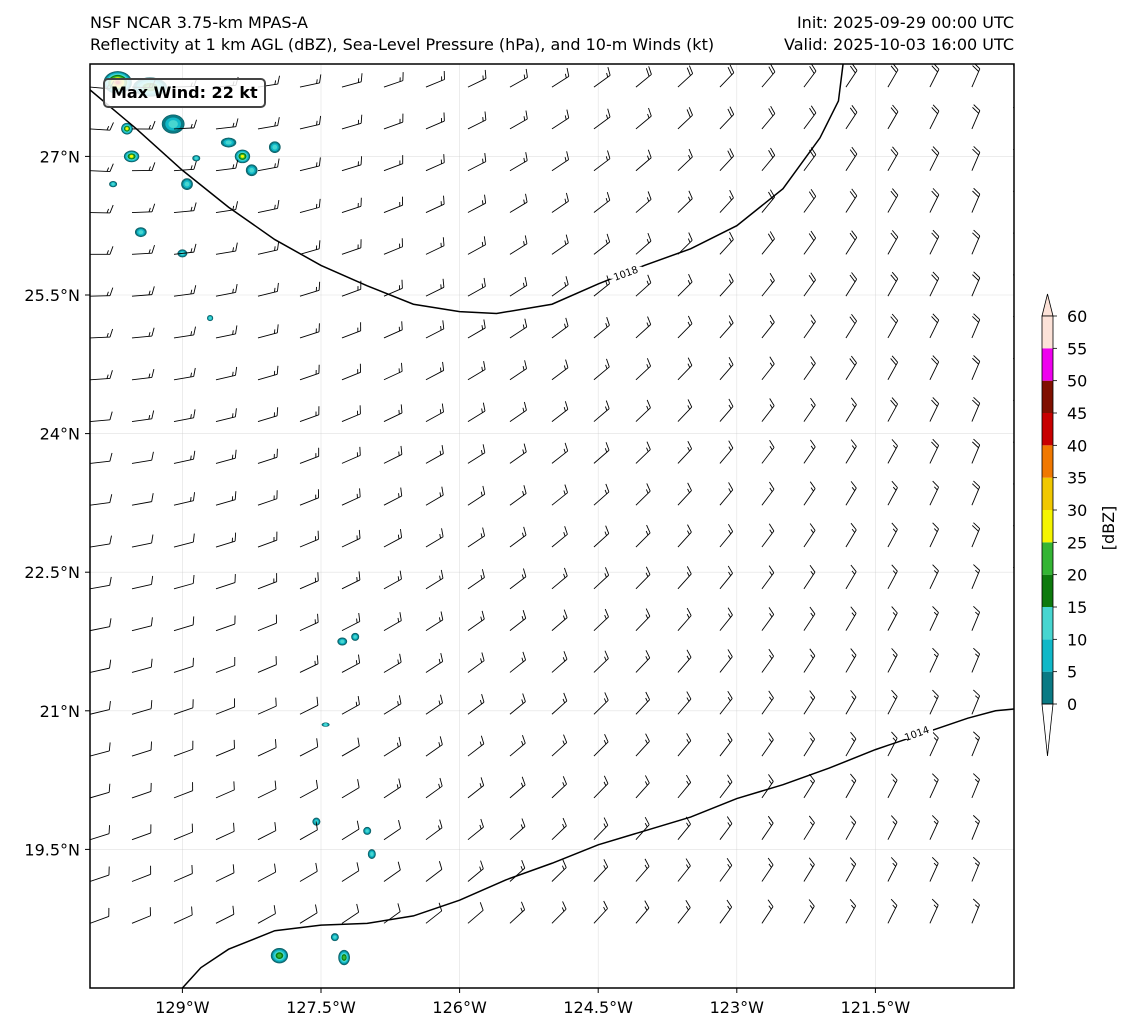  What do you see at coordinates (1077, 316) in the screenshot?
I see `colorbar-tick-label: 60` at bounding box center [1077, 316].